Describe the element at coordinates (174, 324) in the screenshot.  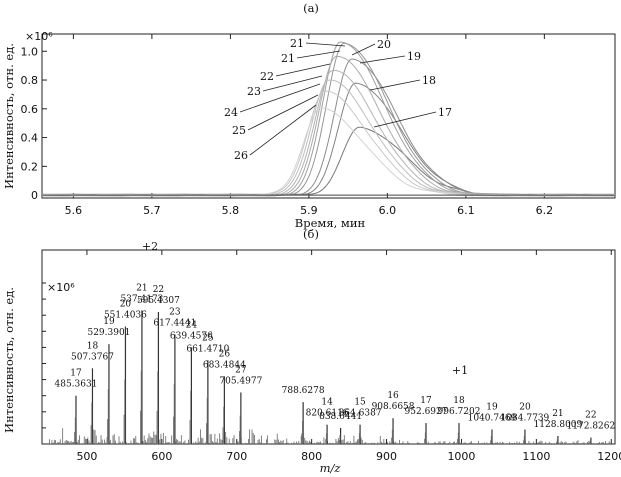
I see `peak-mz-label: 617.4441` at that location.